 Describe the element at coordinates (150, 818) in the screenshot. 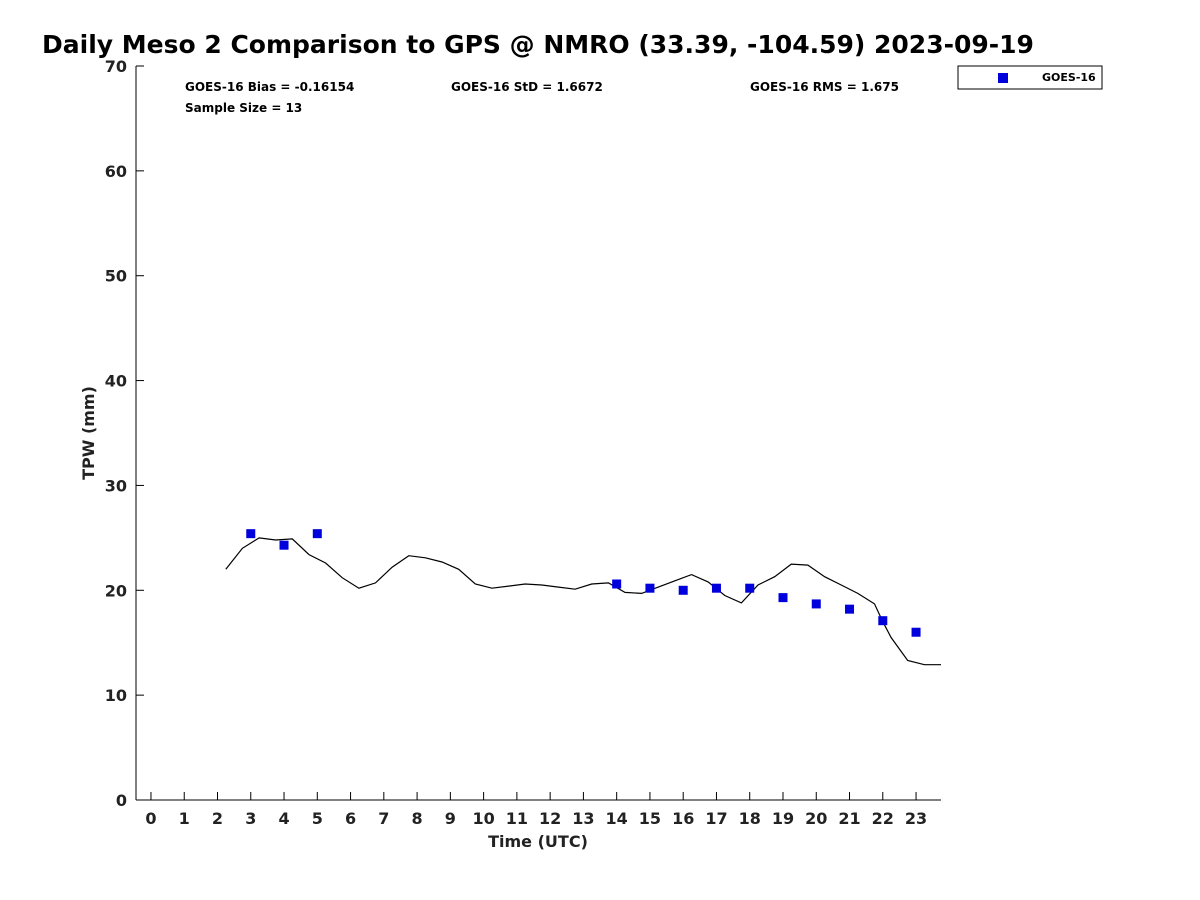

I see `x-tick-label: 0` at that location.